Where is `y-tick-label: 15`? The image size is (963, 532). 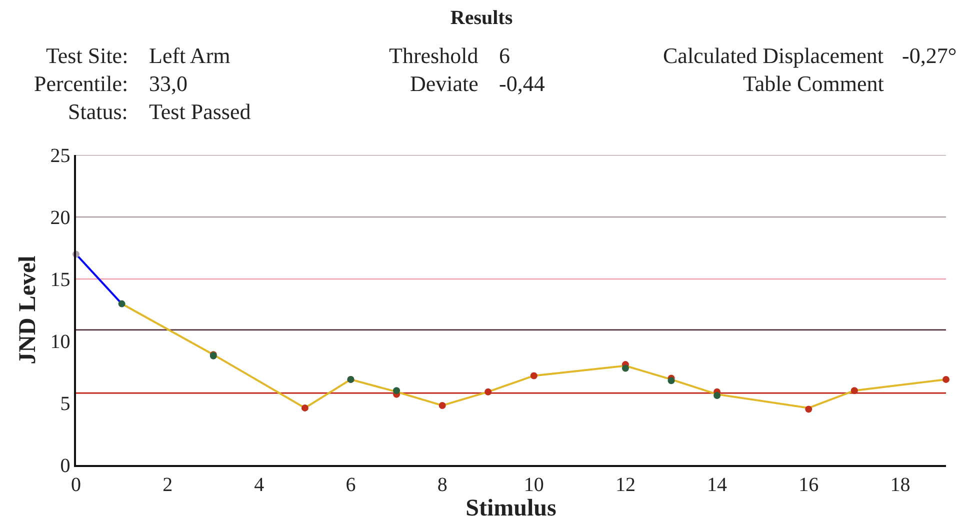
y-tick-label: 15 is located at coordinates (60, 280).